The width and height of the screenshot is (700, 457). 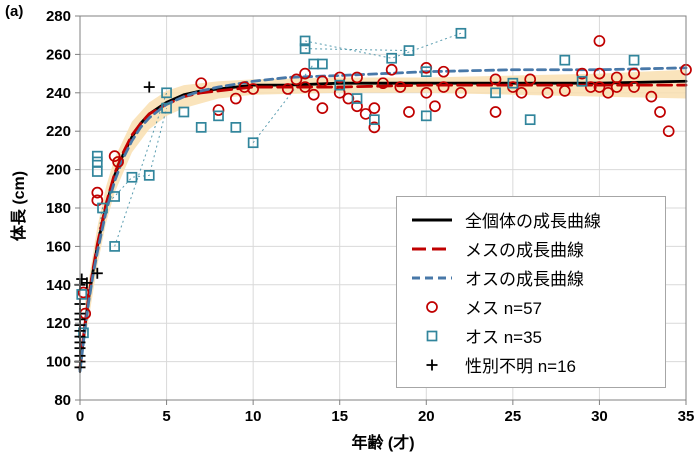 I want to click on legend-item: オス n=35, so click(x=531, y=335).